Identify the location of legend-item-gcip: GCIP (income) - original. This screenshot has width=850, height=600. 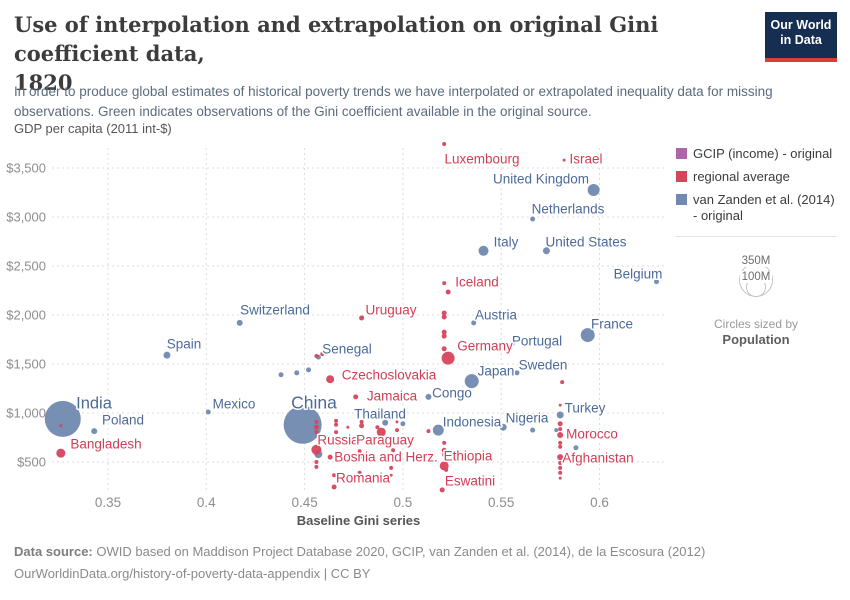
(757, 154).